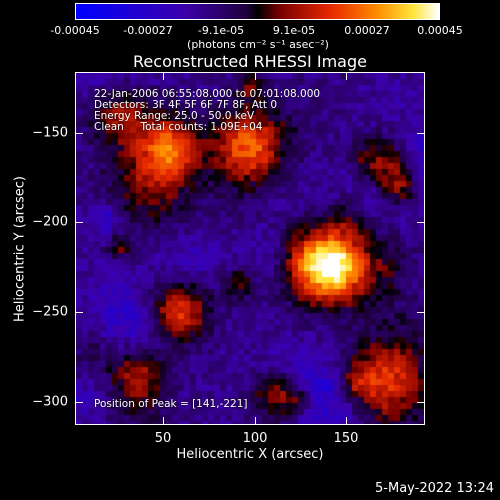 This screenshot has width=500, height=500. I want to click on colorbar-tick-label: -0.00045, so click(75, 30).